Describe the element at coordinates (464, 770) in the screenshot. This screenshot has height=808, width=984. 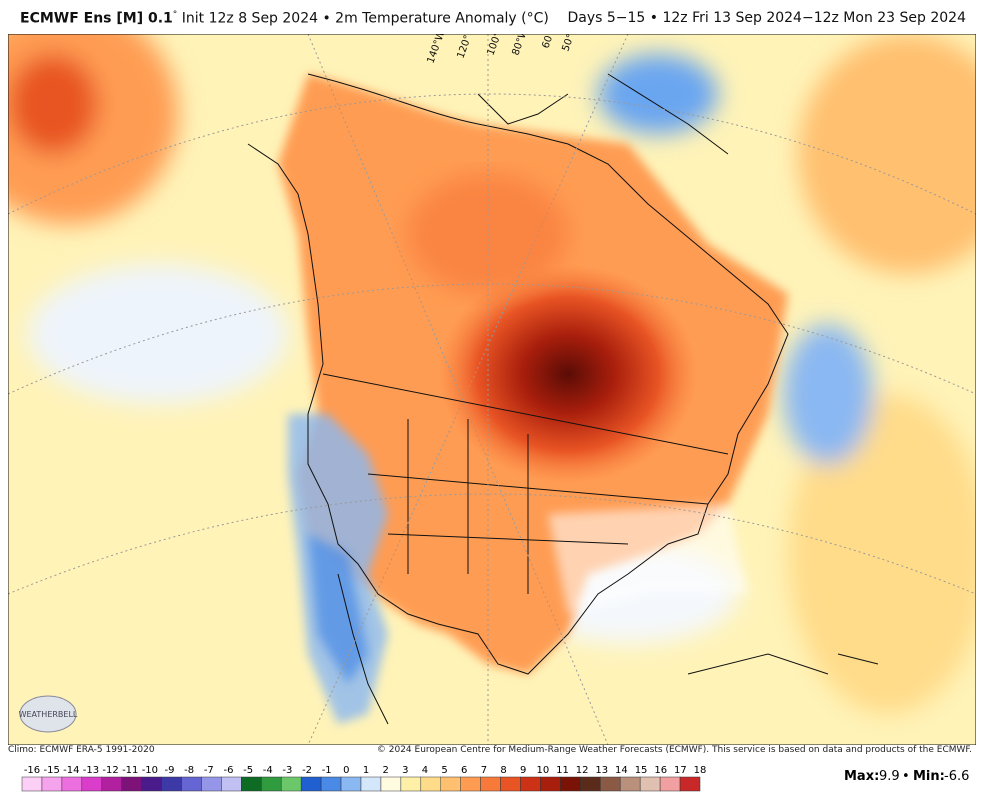
I see `colorbar-tick-label: 6` at that location.